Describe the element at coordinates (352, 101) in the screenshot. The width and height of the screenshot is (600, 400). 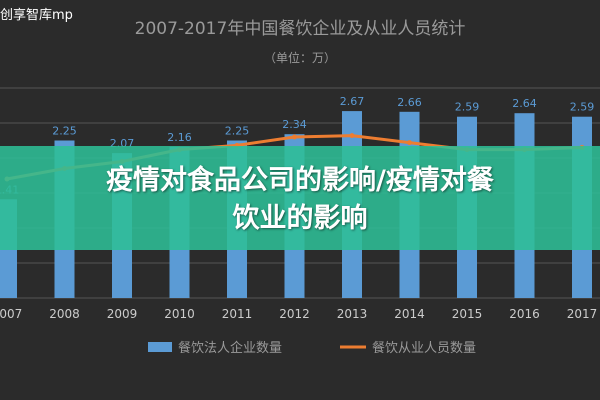
I see `bar-data-label: 2.67` at that location.